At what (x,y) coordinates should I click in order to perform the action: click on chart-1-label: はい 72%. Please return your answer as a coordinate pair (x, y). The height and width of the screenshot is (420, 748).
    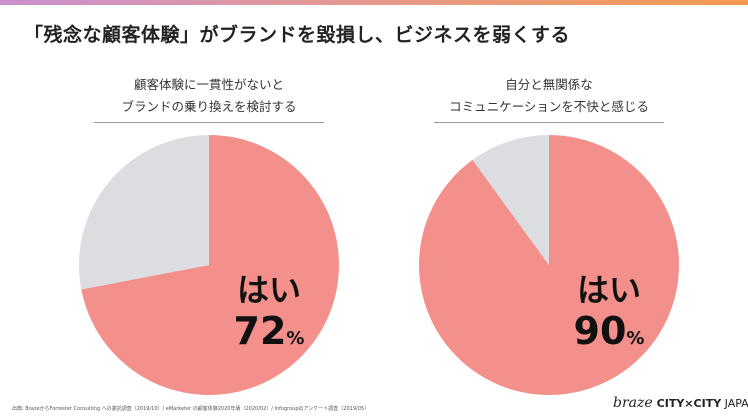
    Looking at the image, I should click on (269, 312).